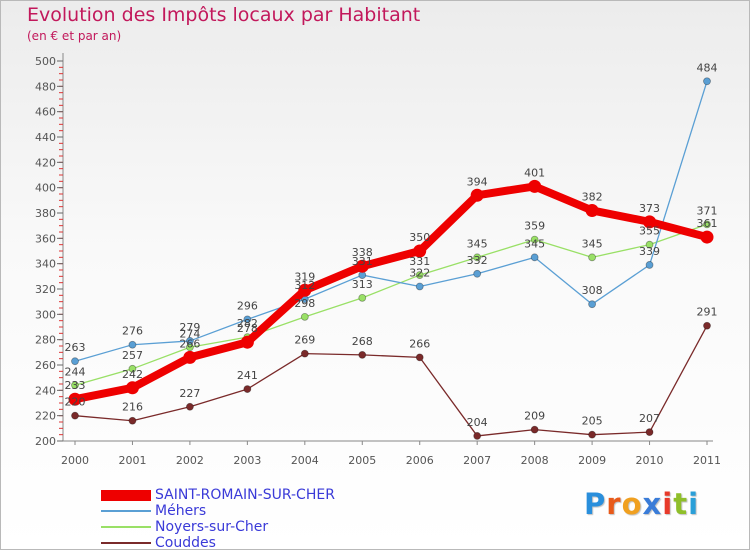 The height and width of the screenshot is (550, 750). I want to click on data-label: 355, so click(649, 231).